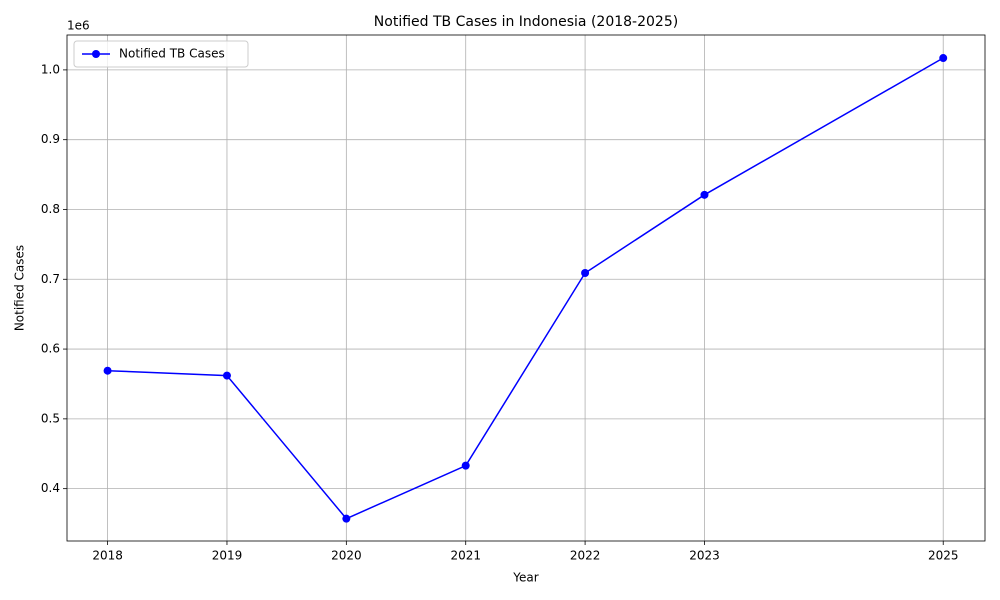 This screenshot has width=1000, height=600. I want to click on x-tick-label: 2020, so click(346, 556).